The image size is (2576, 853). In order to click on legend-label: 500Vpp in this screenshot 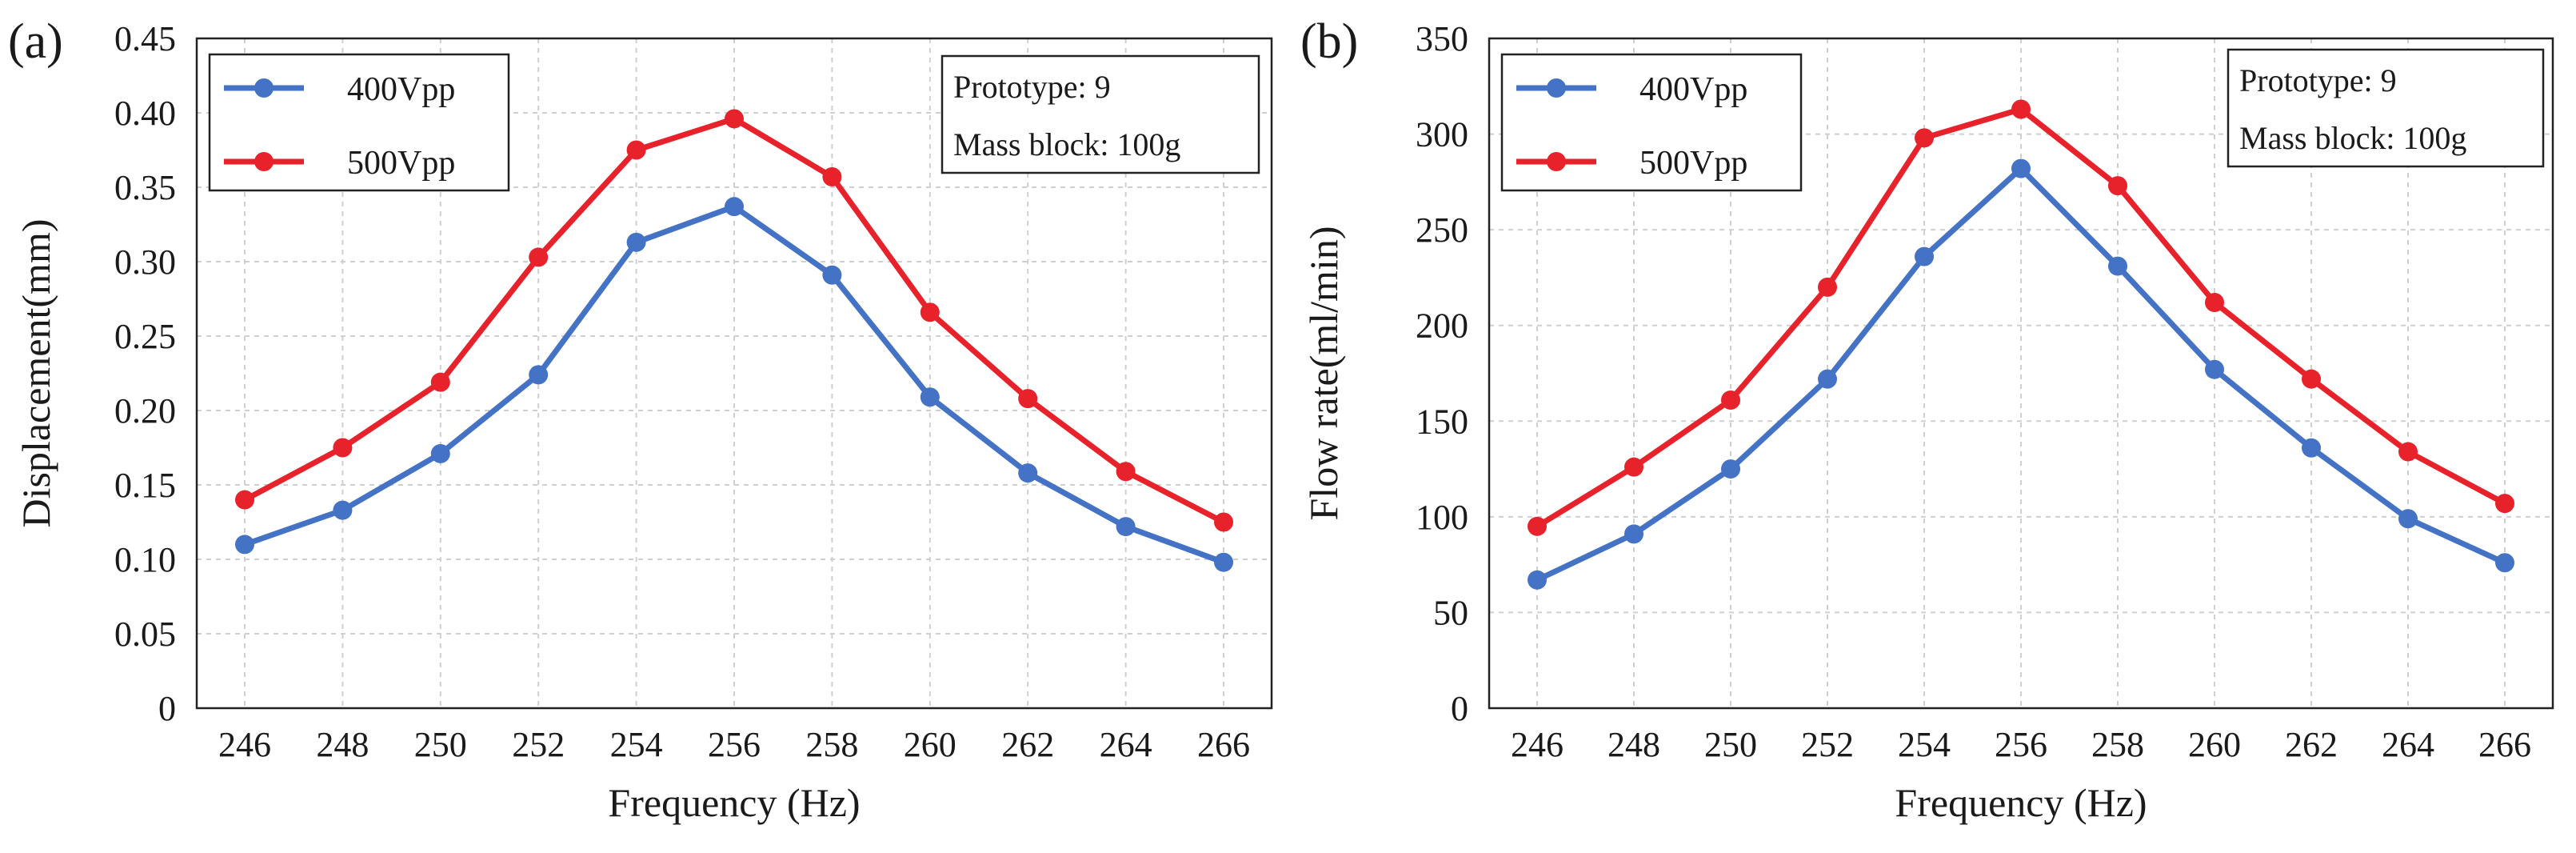, I will do `click(401, 163)`.